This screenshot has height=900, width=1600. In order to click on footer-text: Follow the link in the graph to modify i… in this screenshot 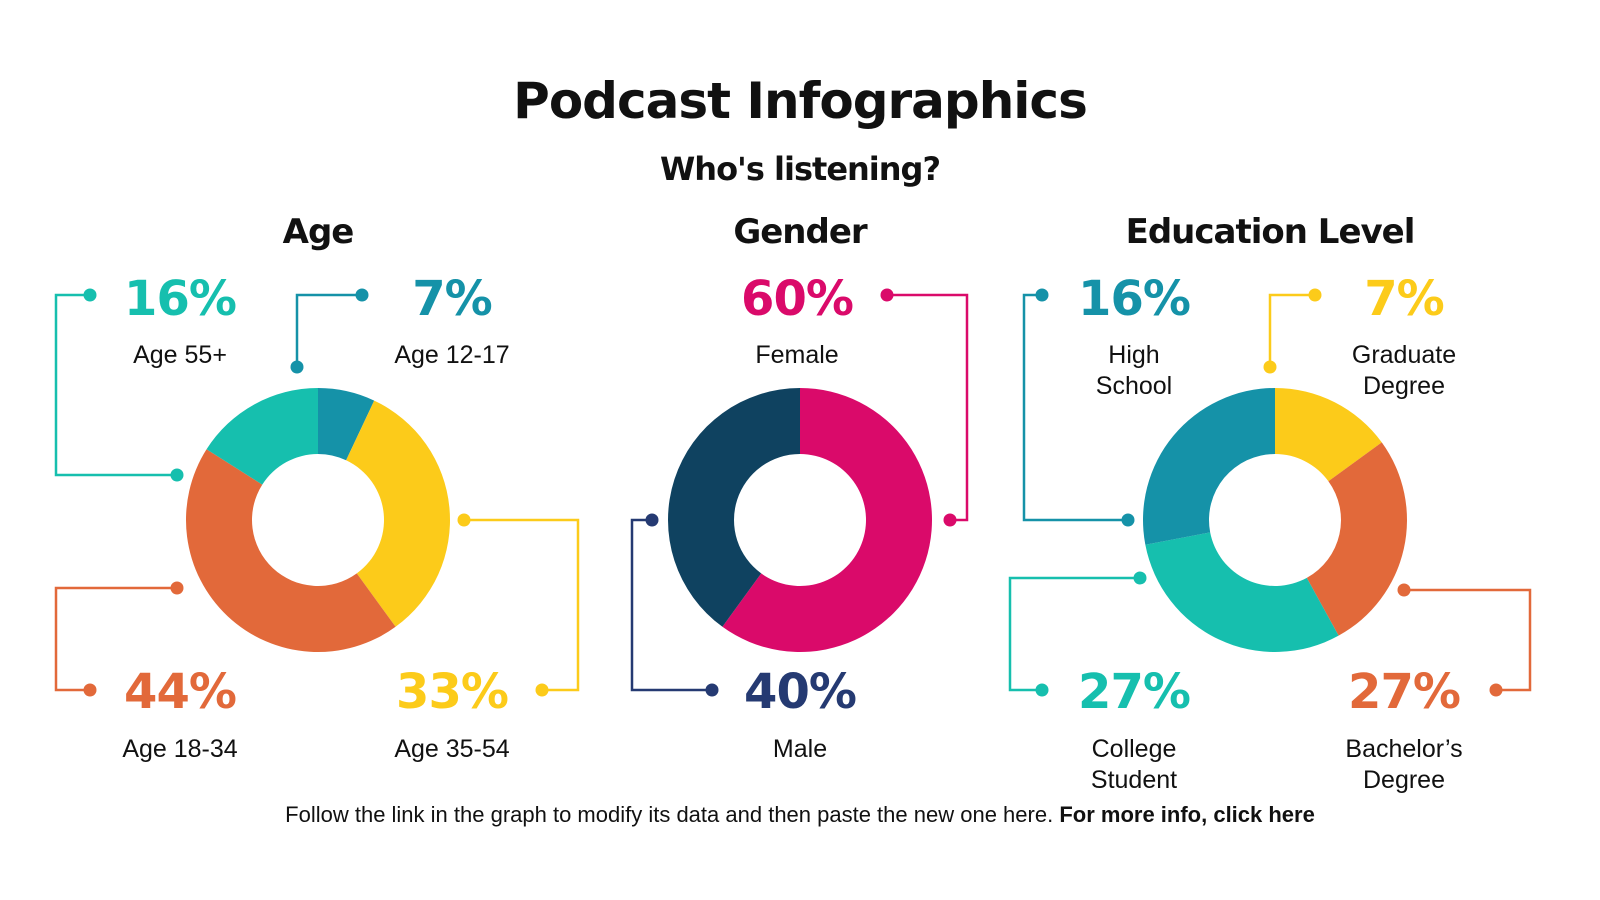, I will do `click(669, 814)`.